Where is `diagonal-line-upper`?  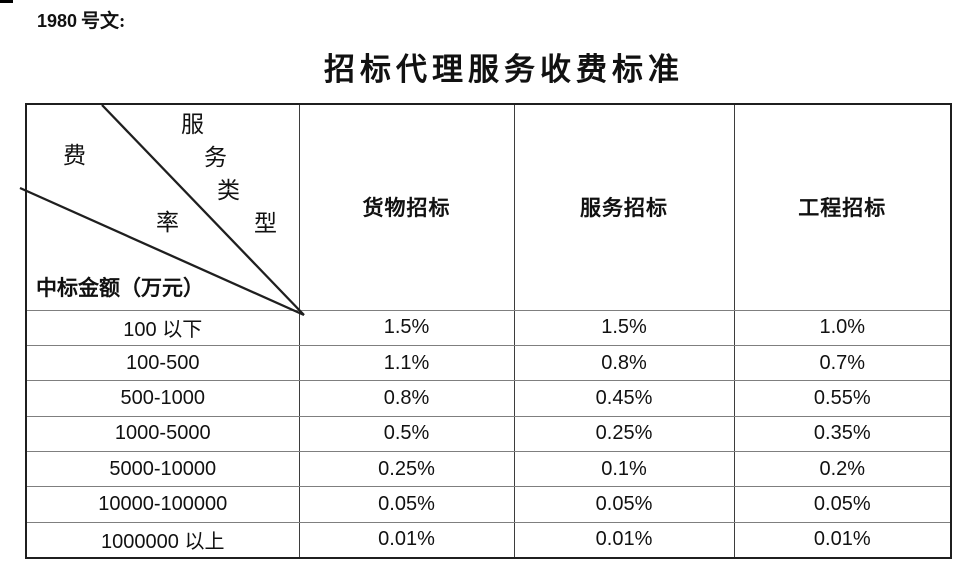
diagonal-line-upper is located at coordinates (203, 210).